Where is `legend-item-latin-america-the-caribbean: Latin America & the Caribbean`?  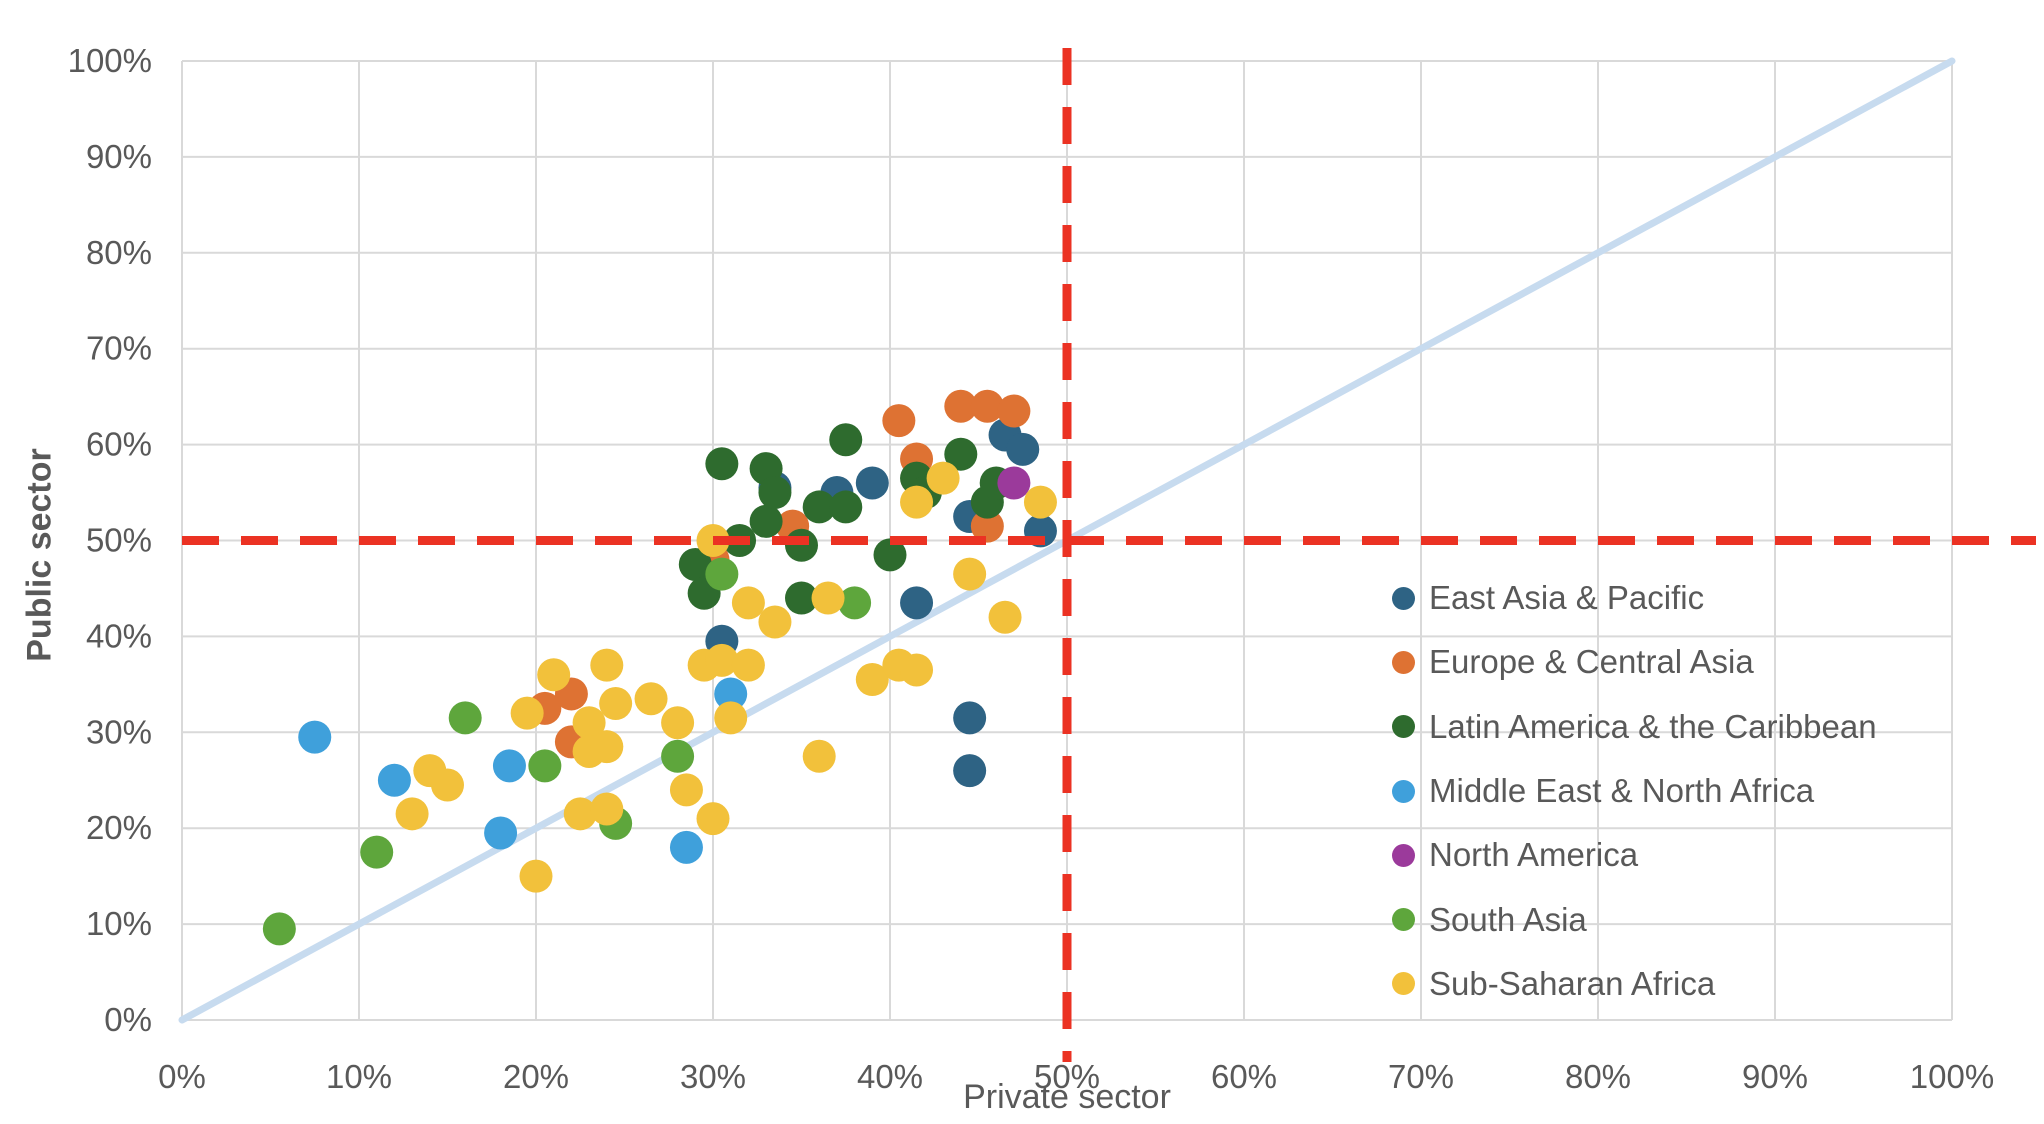 legend-item-latin-america-the-caribbean: Latin America & the Caribbean is located at coordinates (1634, 727).